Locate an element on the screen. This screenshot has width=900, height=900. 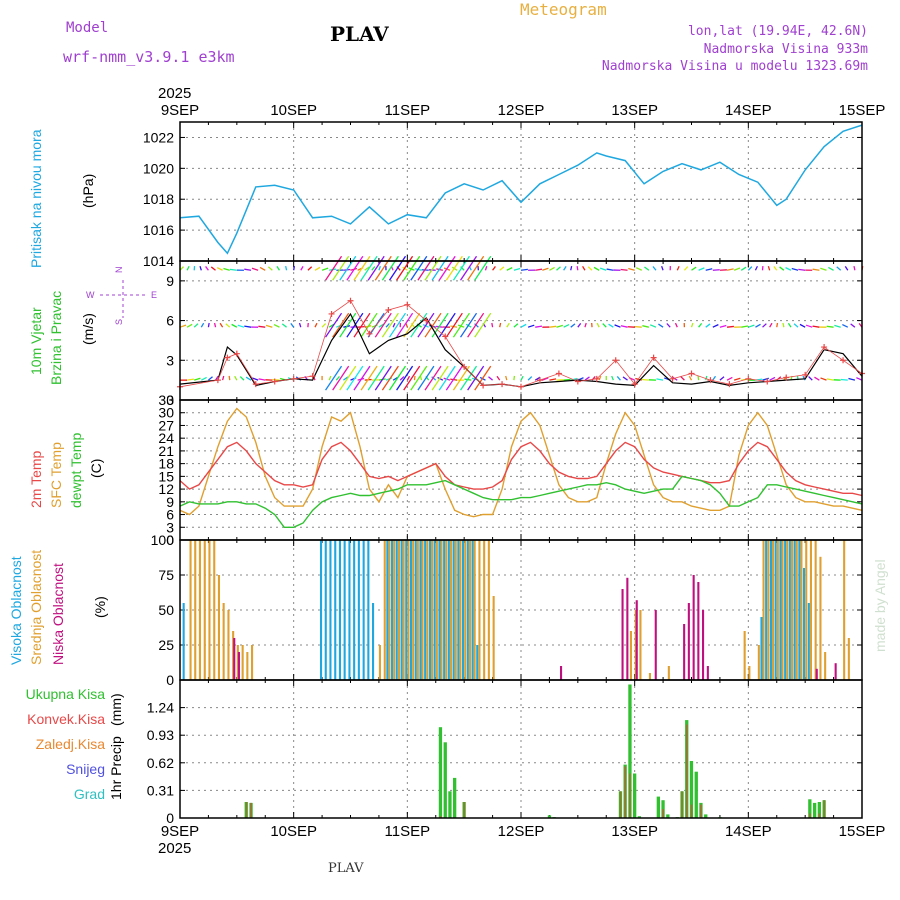
temperature-y-tick-label: 21 is located at coordinates (166, 451).